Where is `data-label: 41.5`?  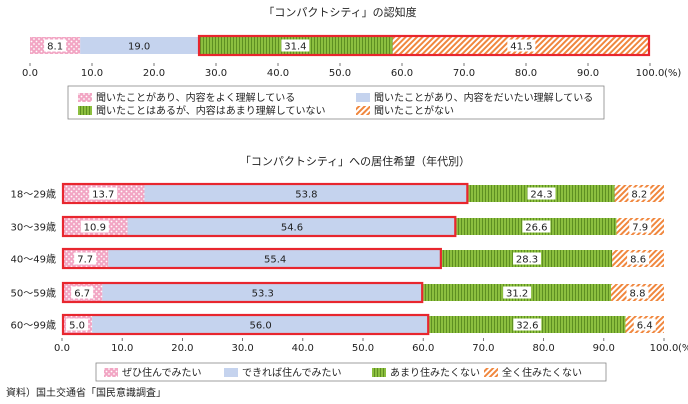 data-label: 41.5 is located at coordinates (521, 47).